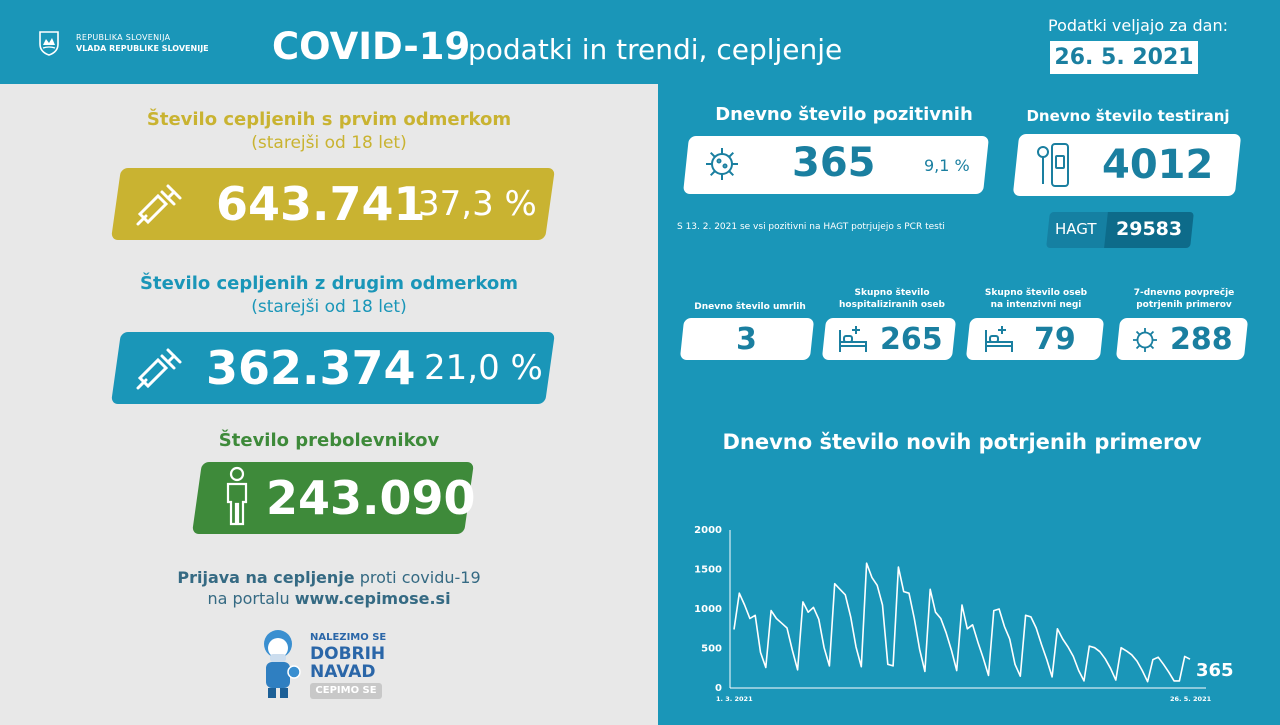 Image resolution: width=1280 pixels, height=725 pixels. I want to click on avg7-label1: 7-dnevno povprečje, so click(1184, 293).